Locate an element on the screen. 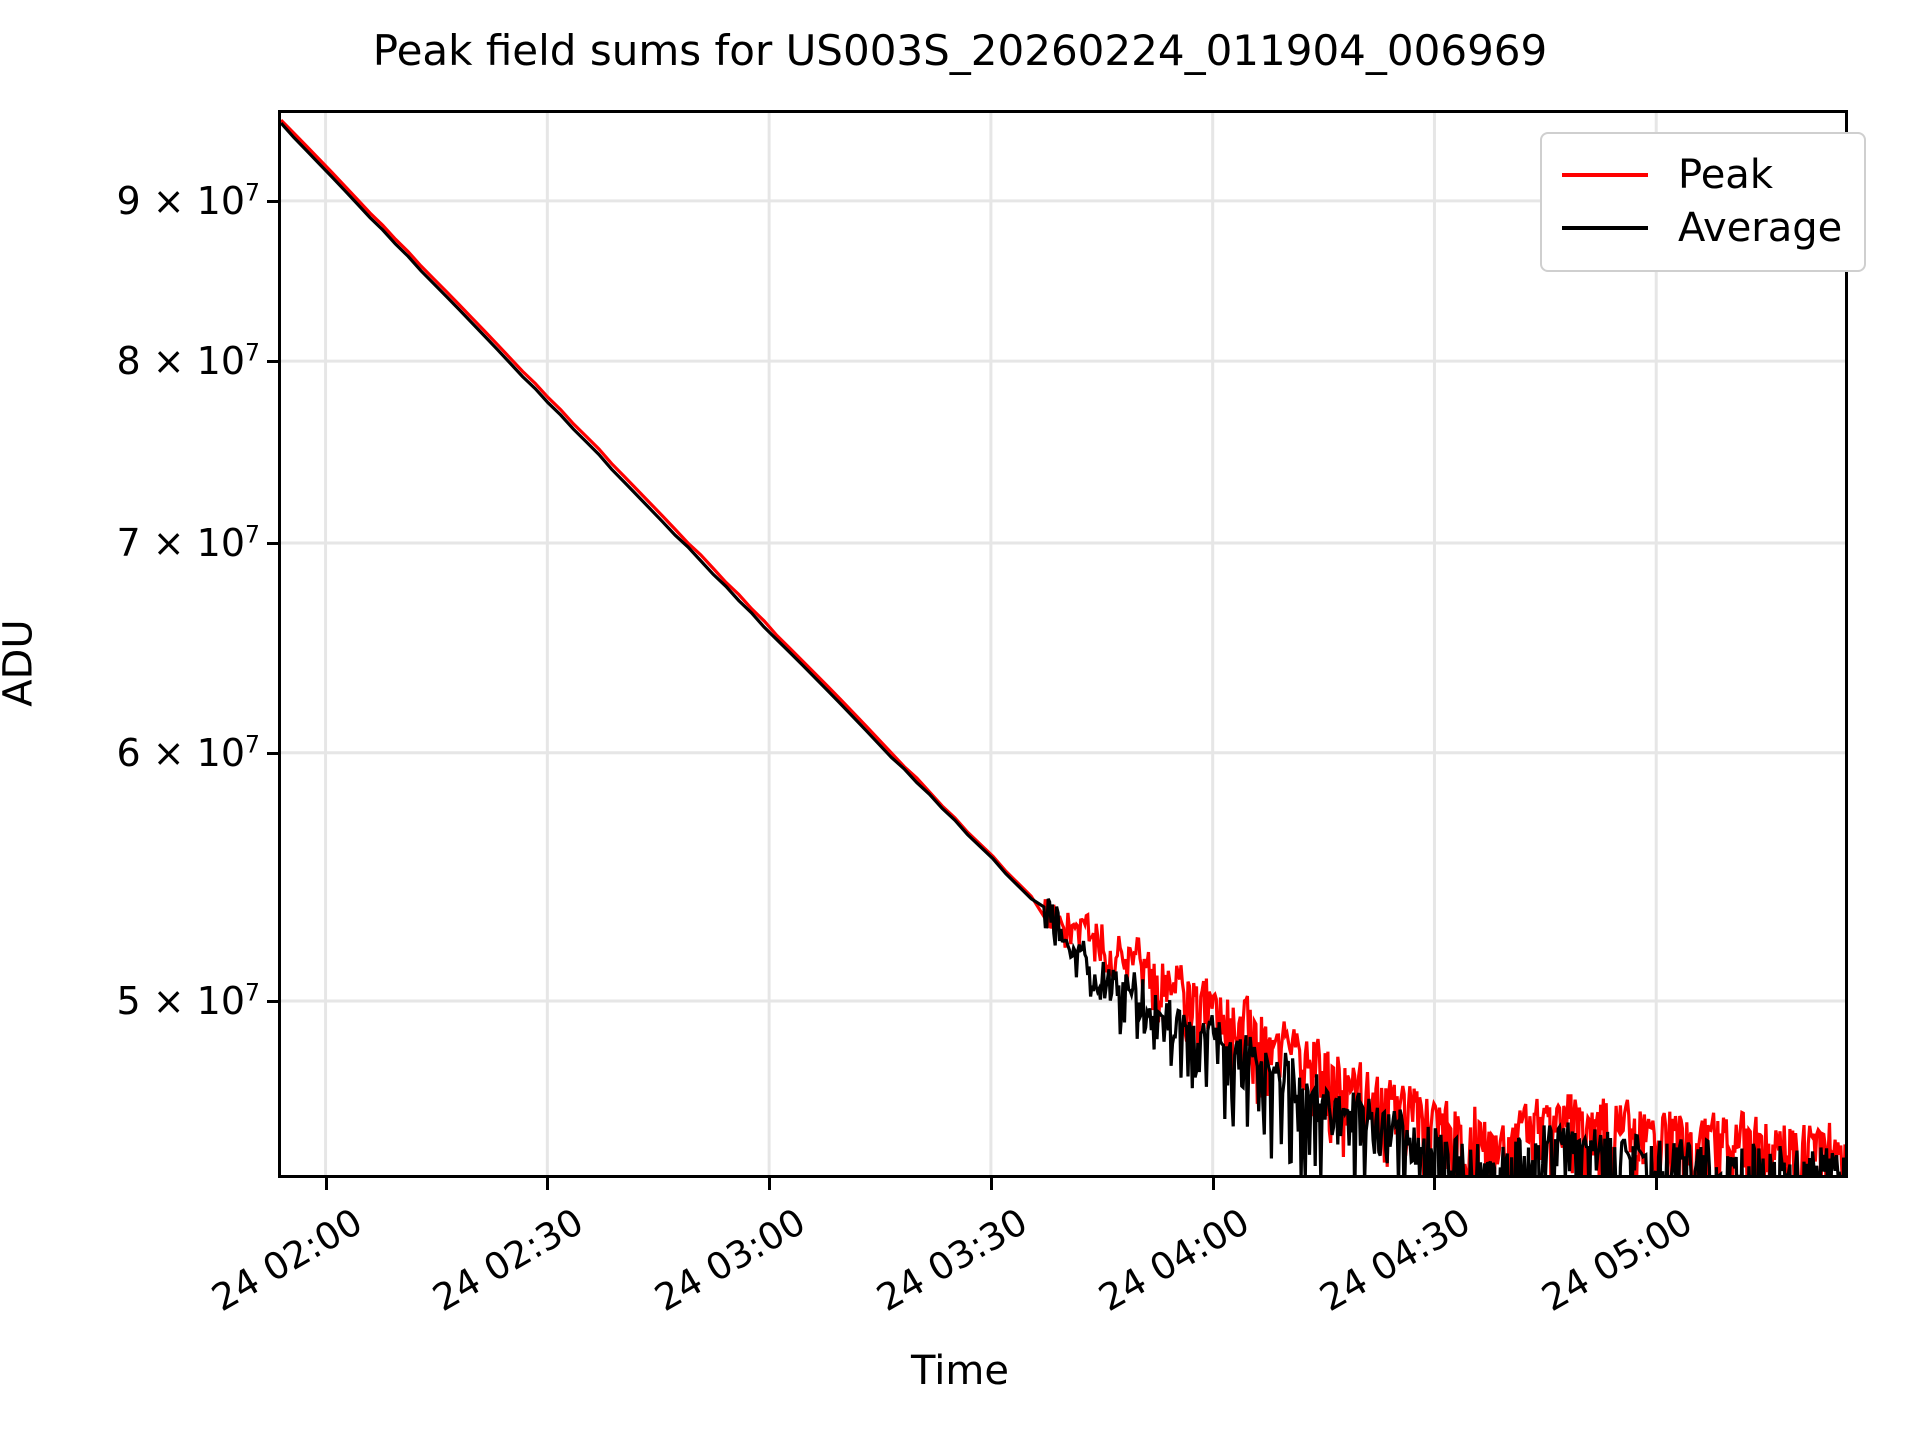  y-tick-label: 5 × 107 is located at coordinates (188, 1000).